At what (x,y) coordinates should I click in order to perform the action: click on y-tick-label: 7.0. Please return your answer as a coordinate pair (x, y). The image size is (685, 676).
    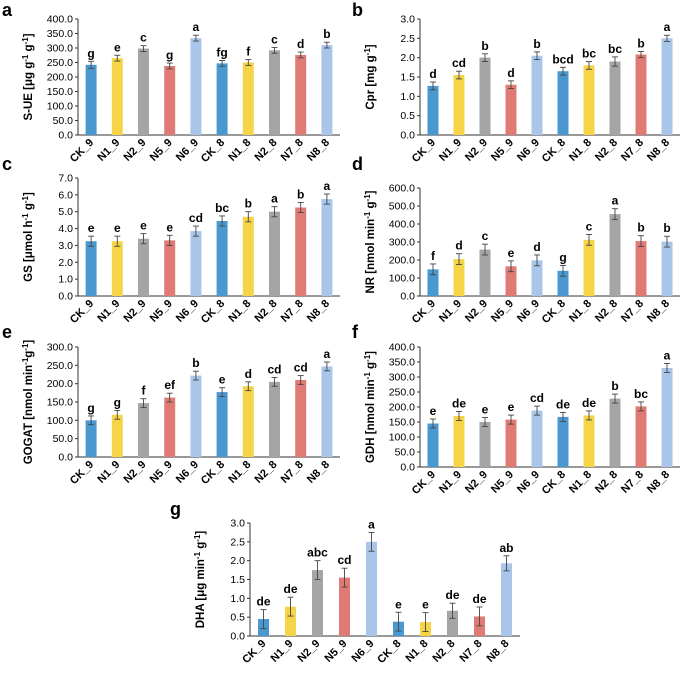
    Looking at the image, I should click on (65, 179).